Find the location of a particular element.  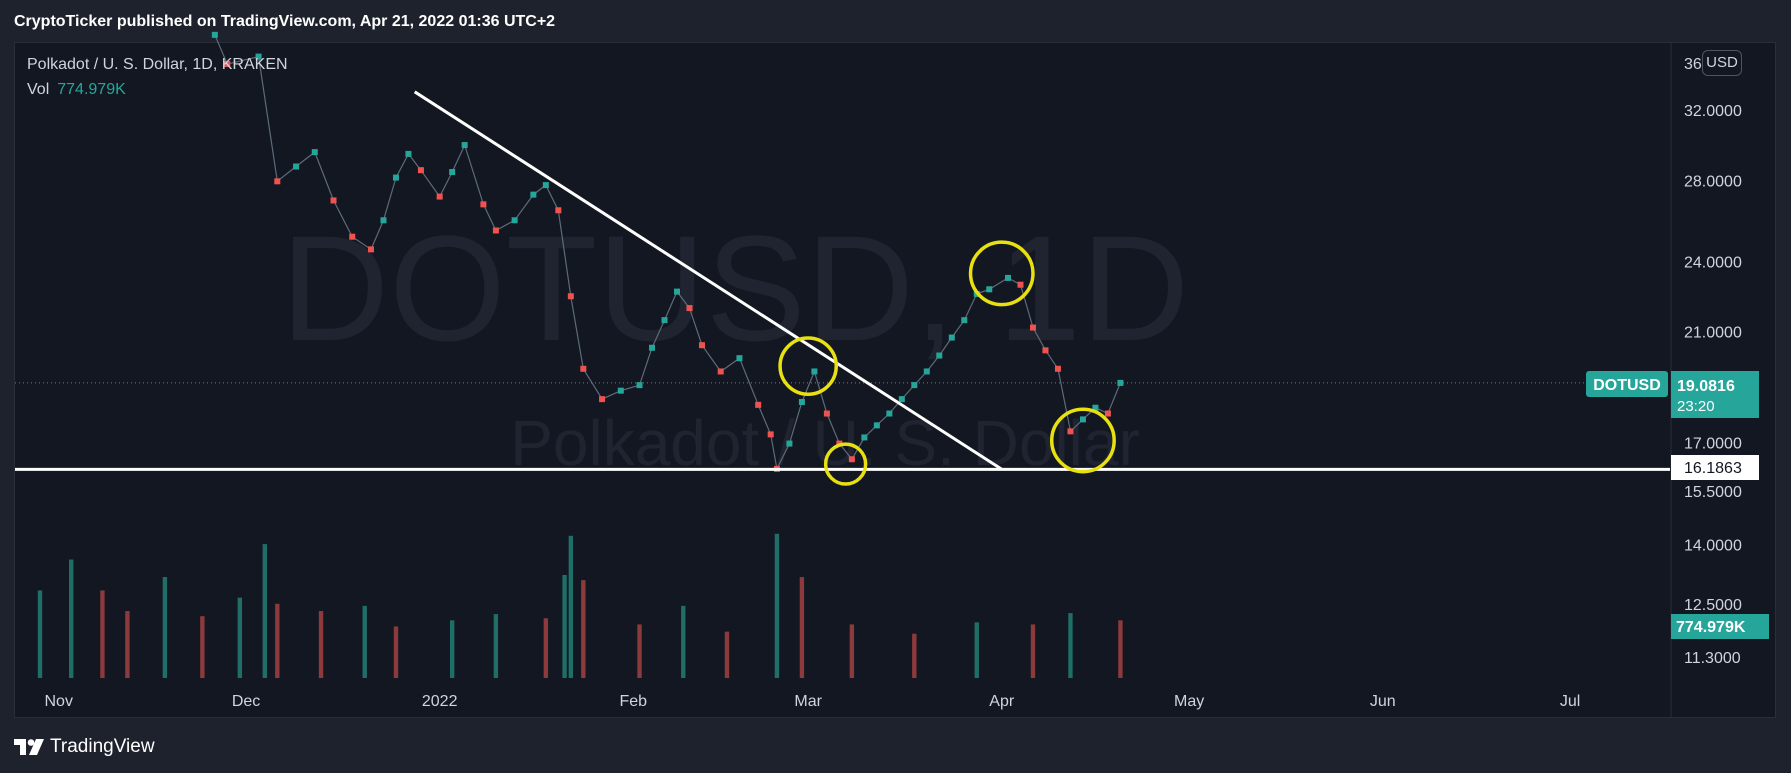

x-tick-label: Feb is located at coordinates (633, 701).